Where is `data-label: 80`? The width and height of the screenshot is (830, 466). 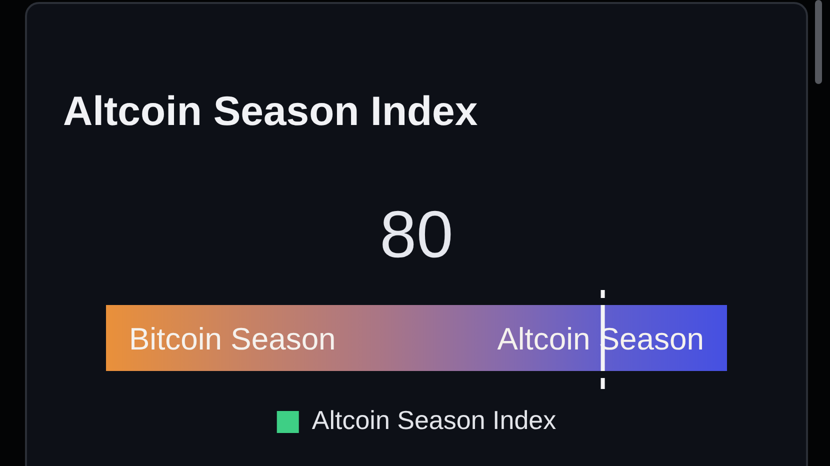 data-label: 80 is located at coordinates (417, 234).